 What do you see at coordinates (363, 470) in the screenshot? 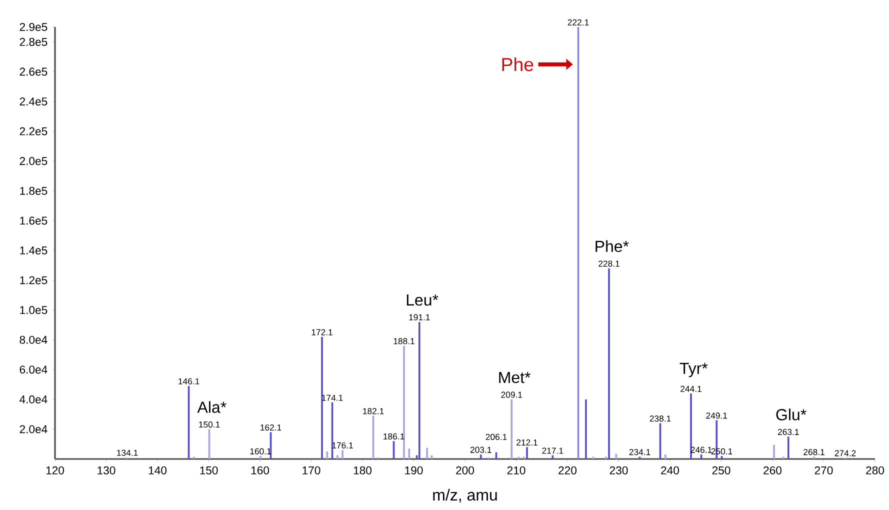
I see `x-tick-label: 180` at bounding box center [363, 470].